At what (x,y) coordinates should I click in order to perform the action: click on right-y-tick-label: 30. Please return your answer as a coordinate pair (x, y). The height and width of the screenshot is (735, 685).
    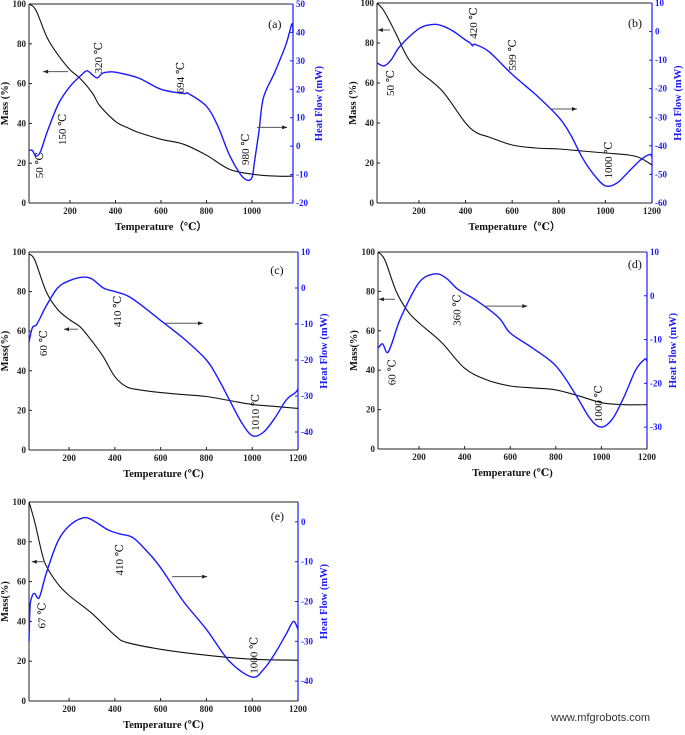
    Looking at the image, I should click on (301, 61).